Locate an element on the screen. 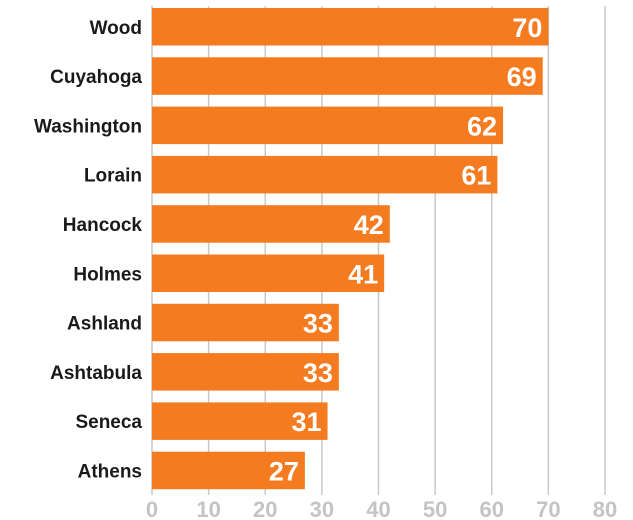 This screenshot has width=633, height=520. x-tick-label: 40 is located at coordinates (378, 508).